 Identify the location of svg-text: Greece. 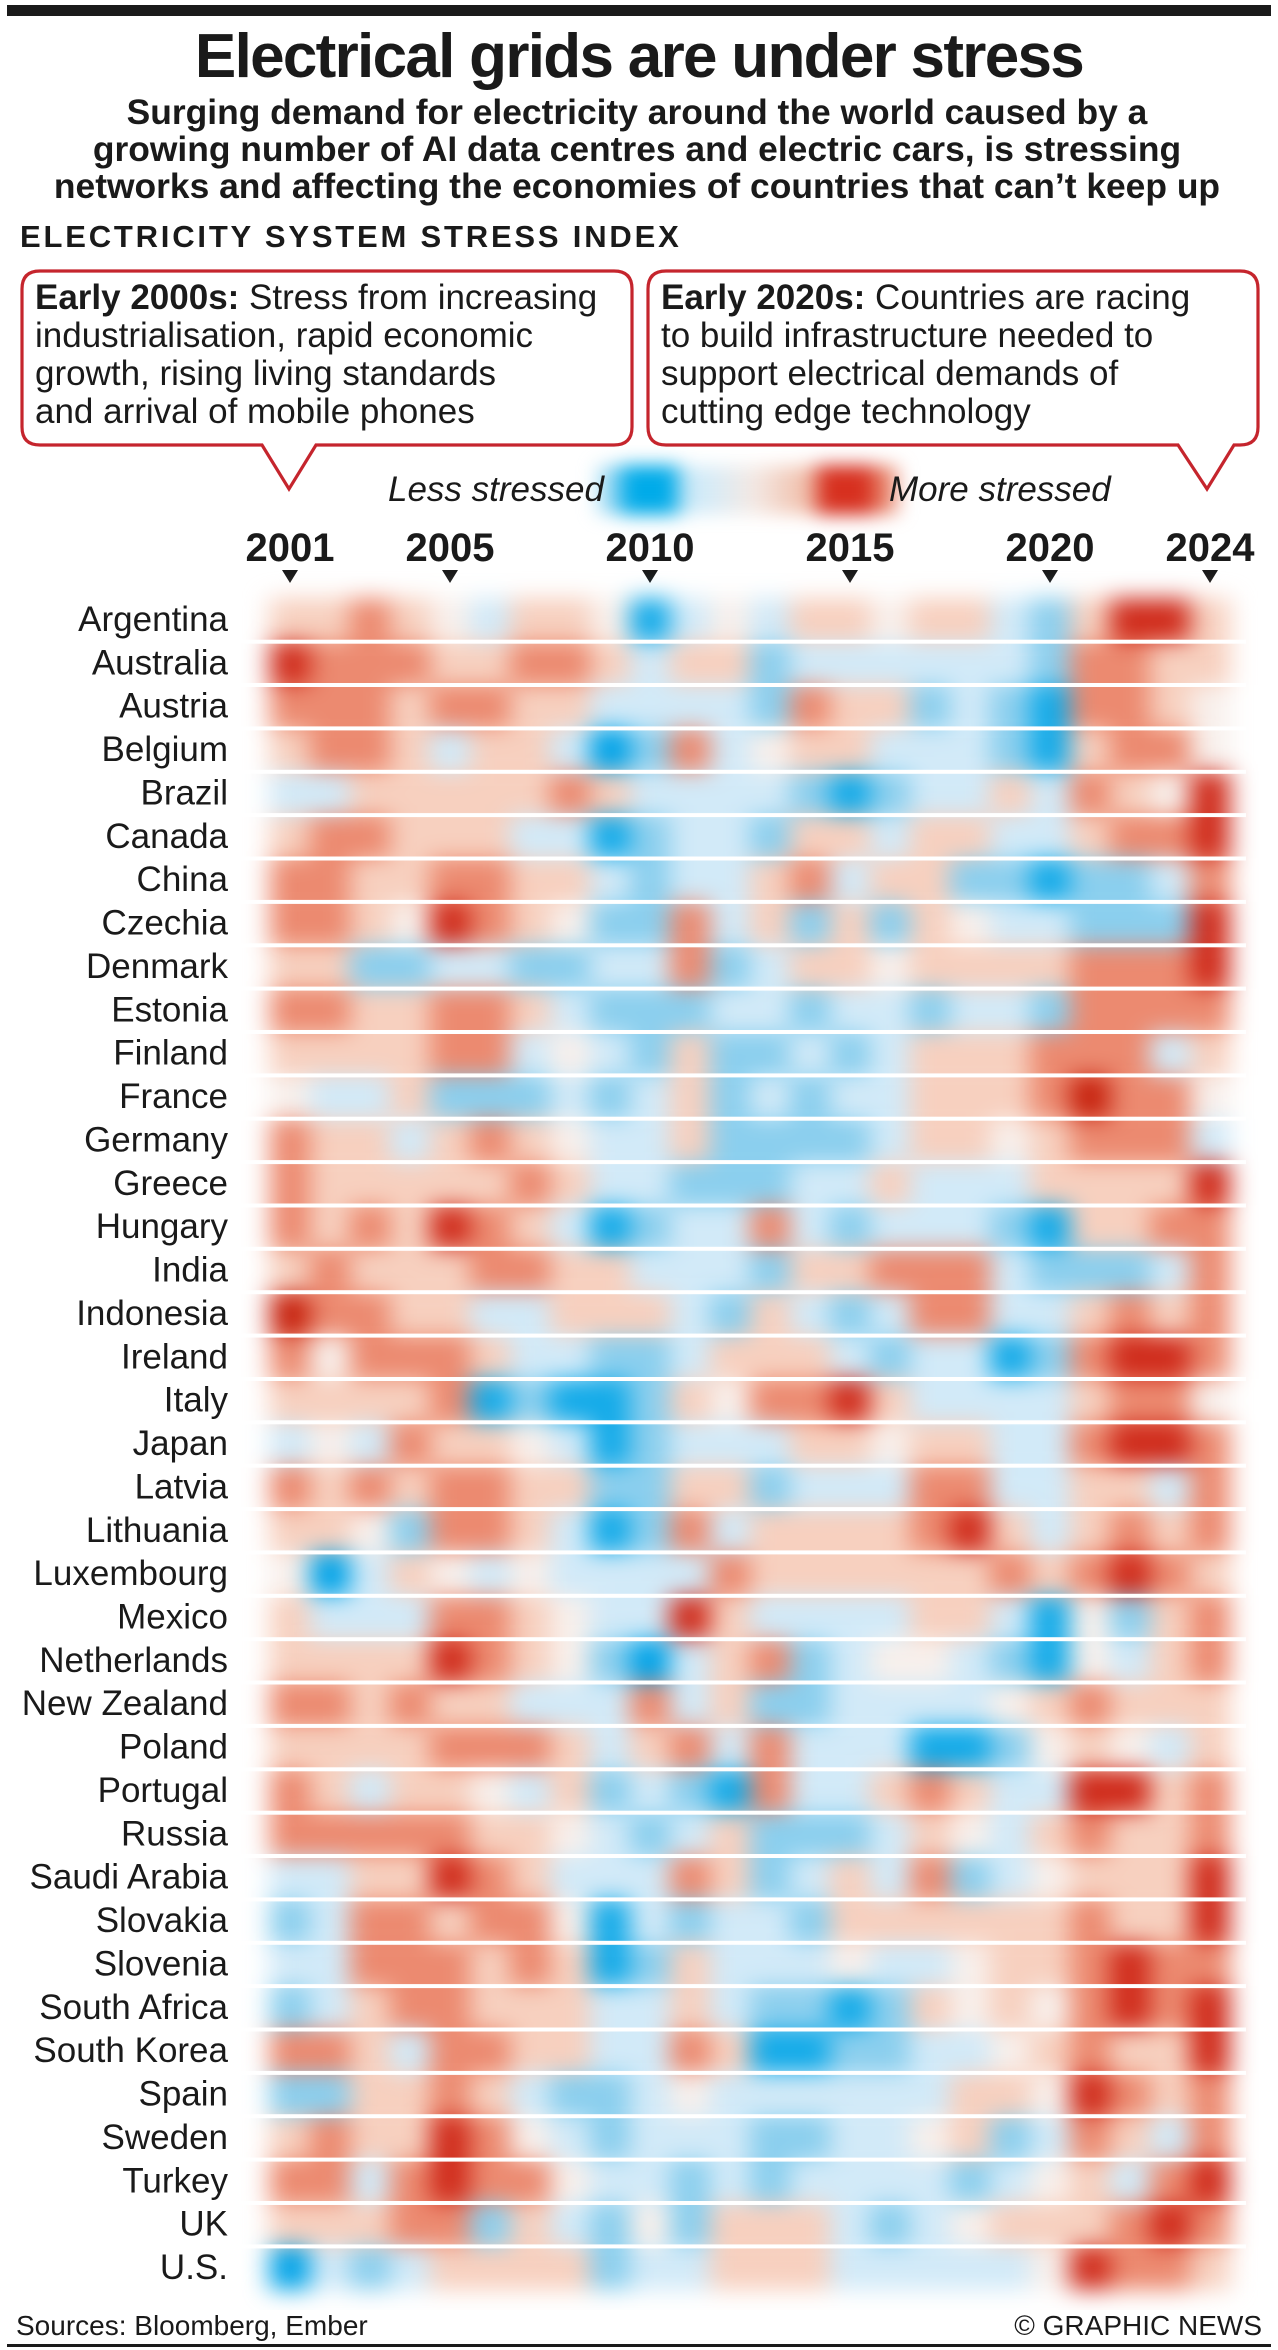
(170, 1183).